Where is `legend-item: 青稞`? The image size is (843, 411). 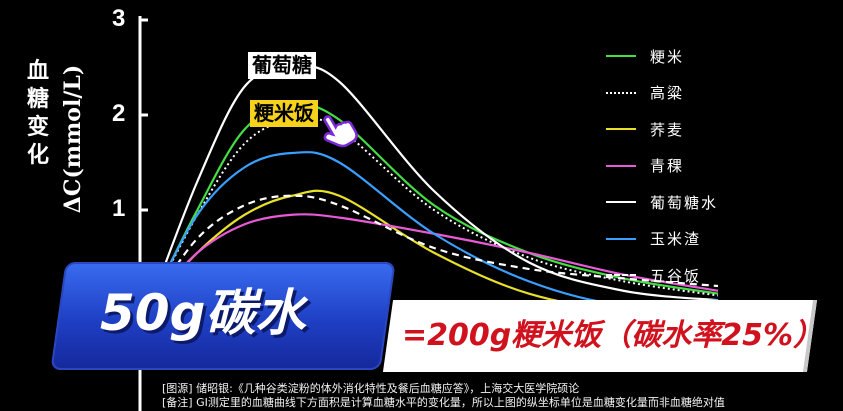 legend-item: 青稞 is located at coordinates (662, 166).